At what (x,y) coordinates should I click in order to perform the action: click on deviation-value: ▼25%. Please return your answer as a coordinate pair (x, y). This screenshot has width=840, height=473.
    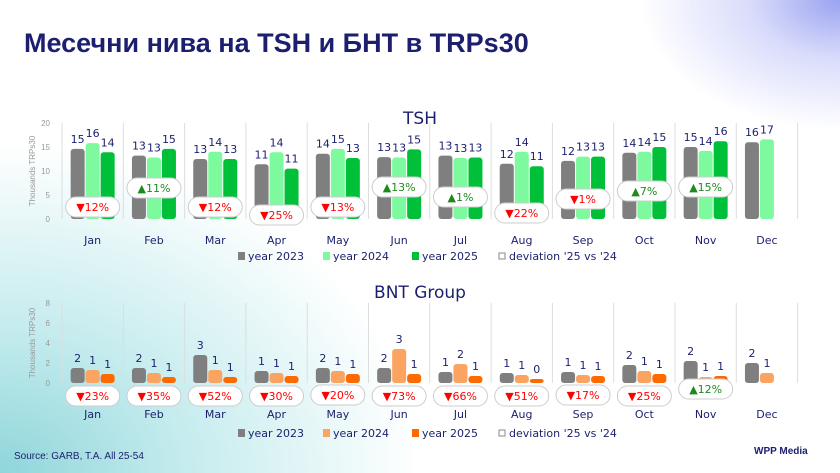
    Looking at the image, I should click on (644, 396).